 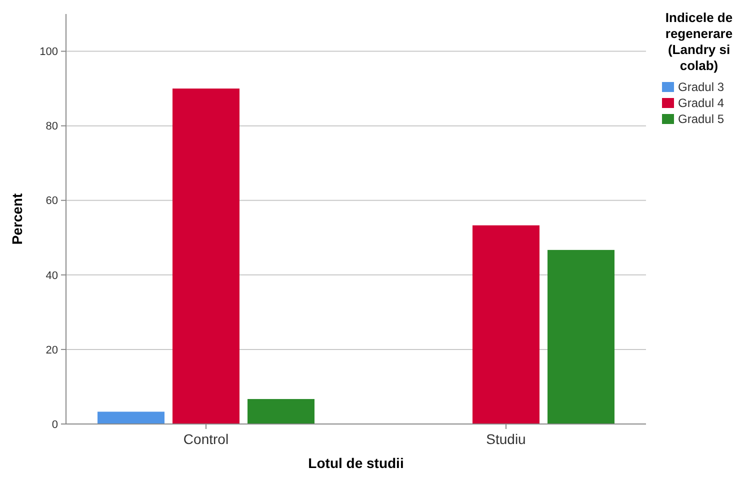 I want to click on y-tick-label: 40, so click(x=52, y=276).